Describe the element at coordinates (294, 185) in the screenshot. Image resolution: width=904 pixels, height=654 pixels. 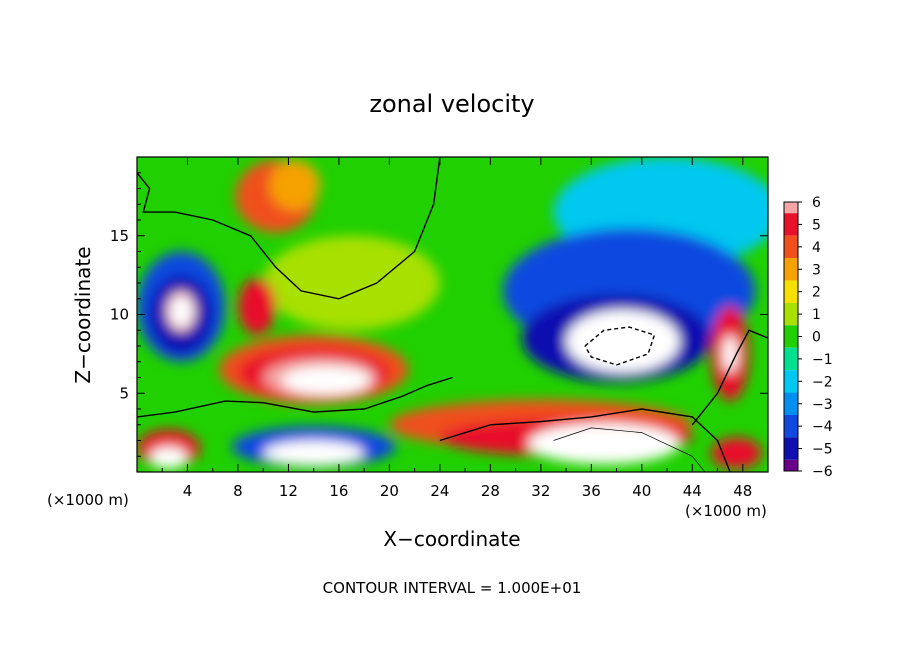
I see `heatmap-region-w2` at that location.